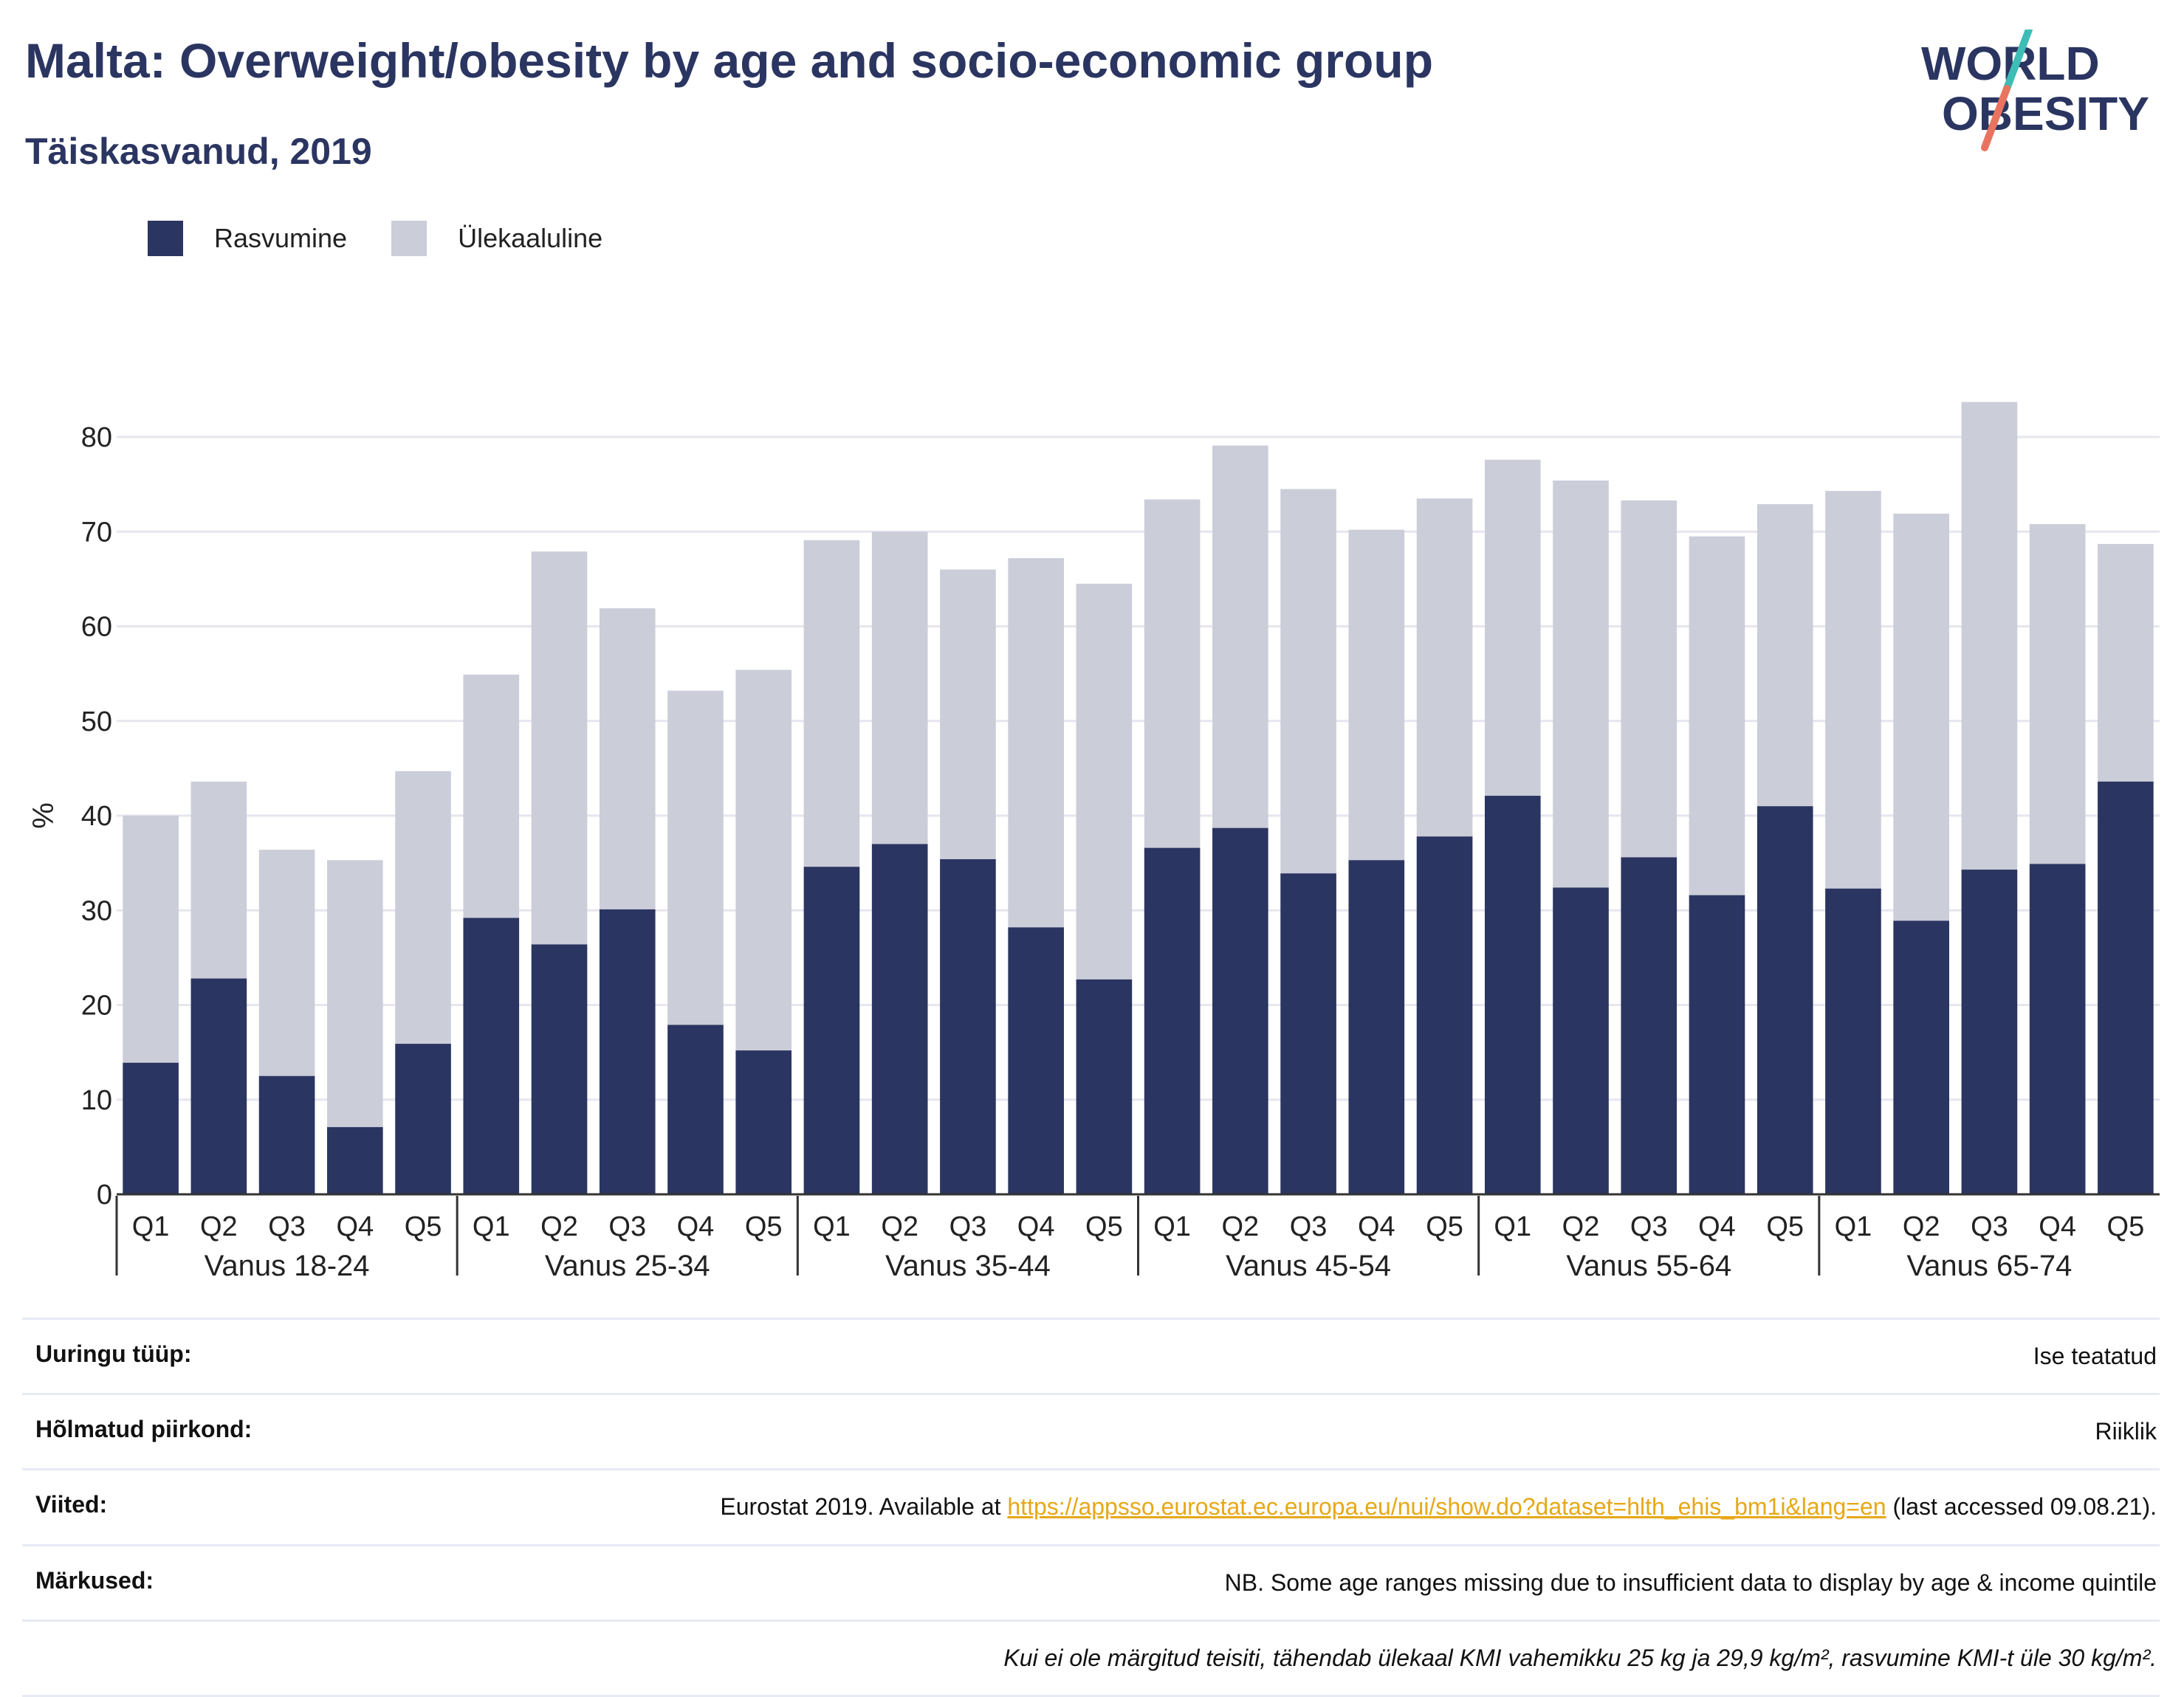 The height and width of the screenshot is (1697, 2184). Describe the element at coordinates (2126, 1432) in the screenshot. I see `region-value: Riiklik` at that location.